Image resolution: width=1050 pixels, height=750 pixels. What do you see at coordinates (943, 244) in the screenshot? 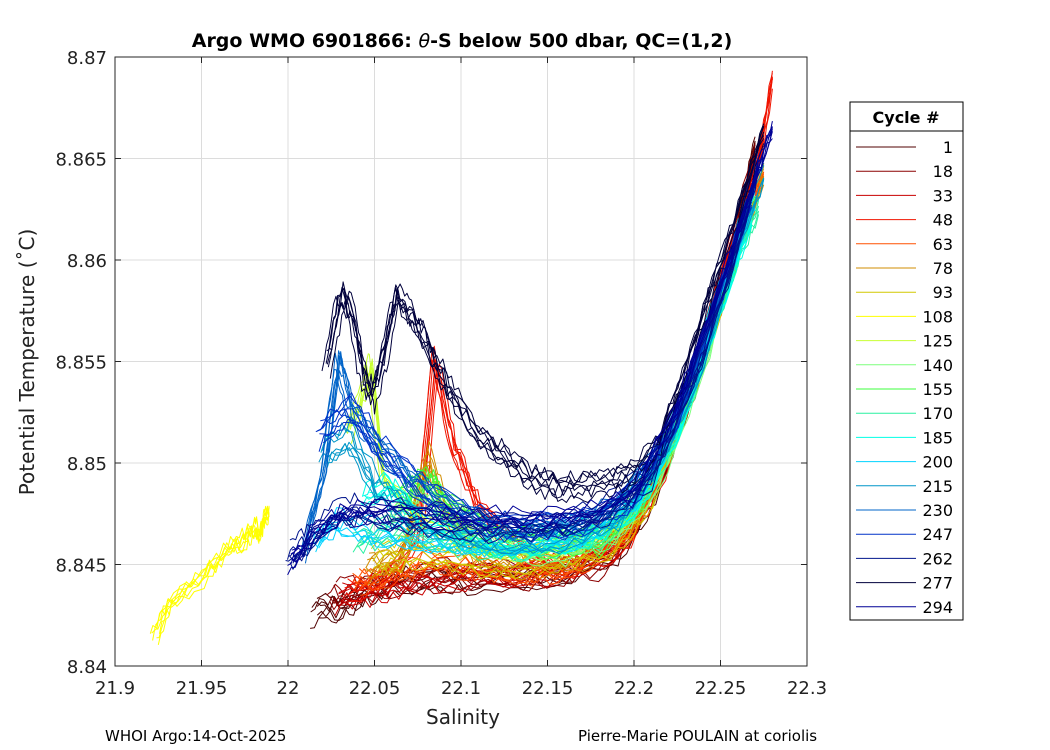
I see `legend-entry-63: 63` at bounding box center [943, 244].